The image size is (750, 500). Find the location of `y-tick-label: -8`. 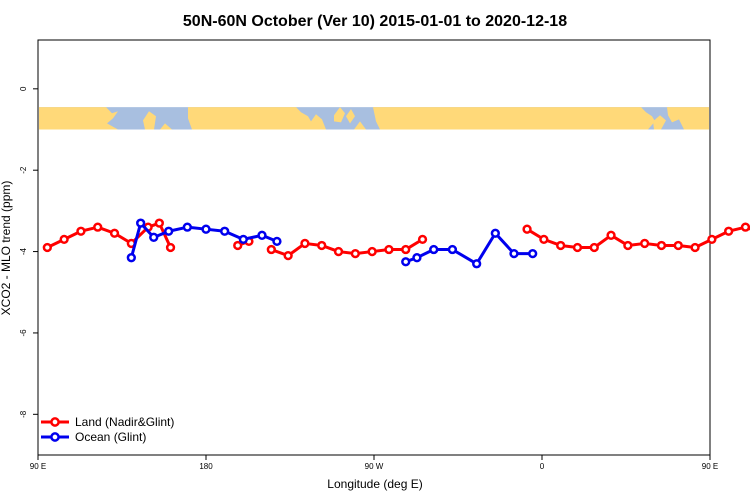

y-tick-label: -8 is located at coordinates (23, 414).